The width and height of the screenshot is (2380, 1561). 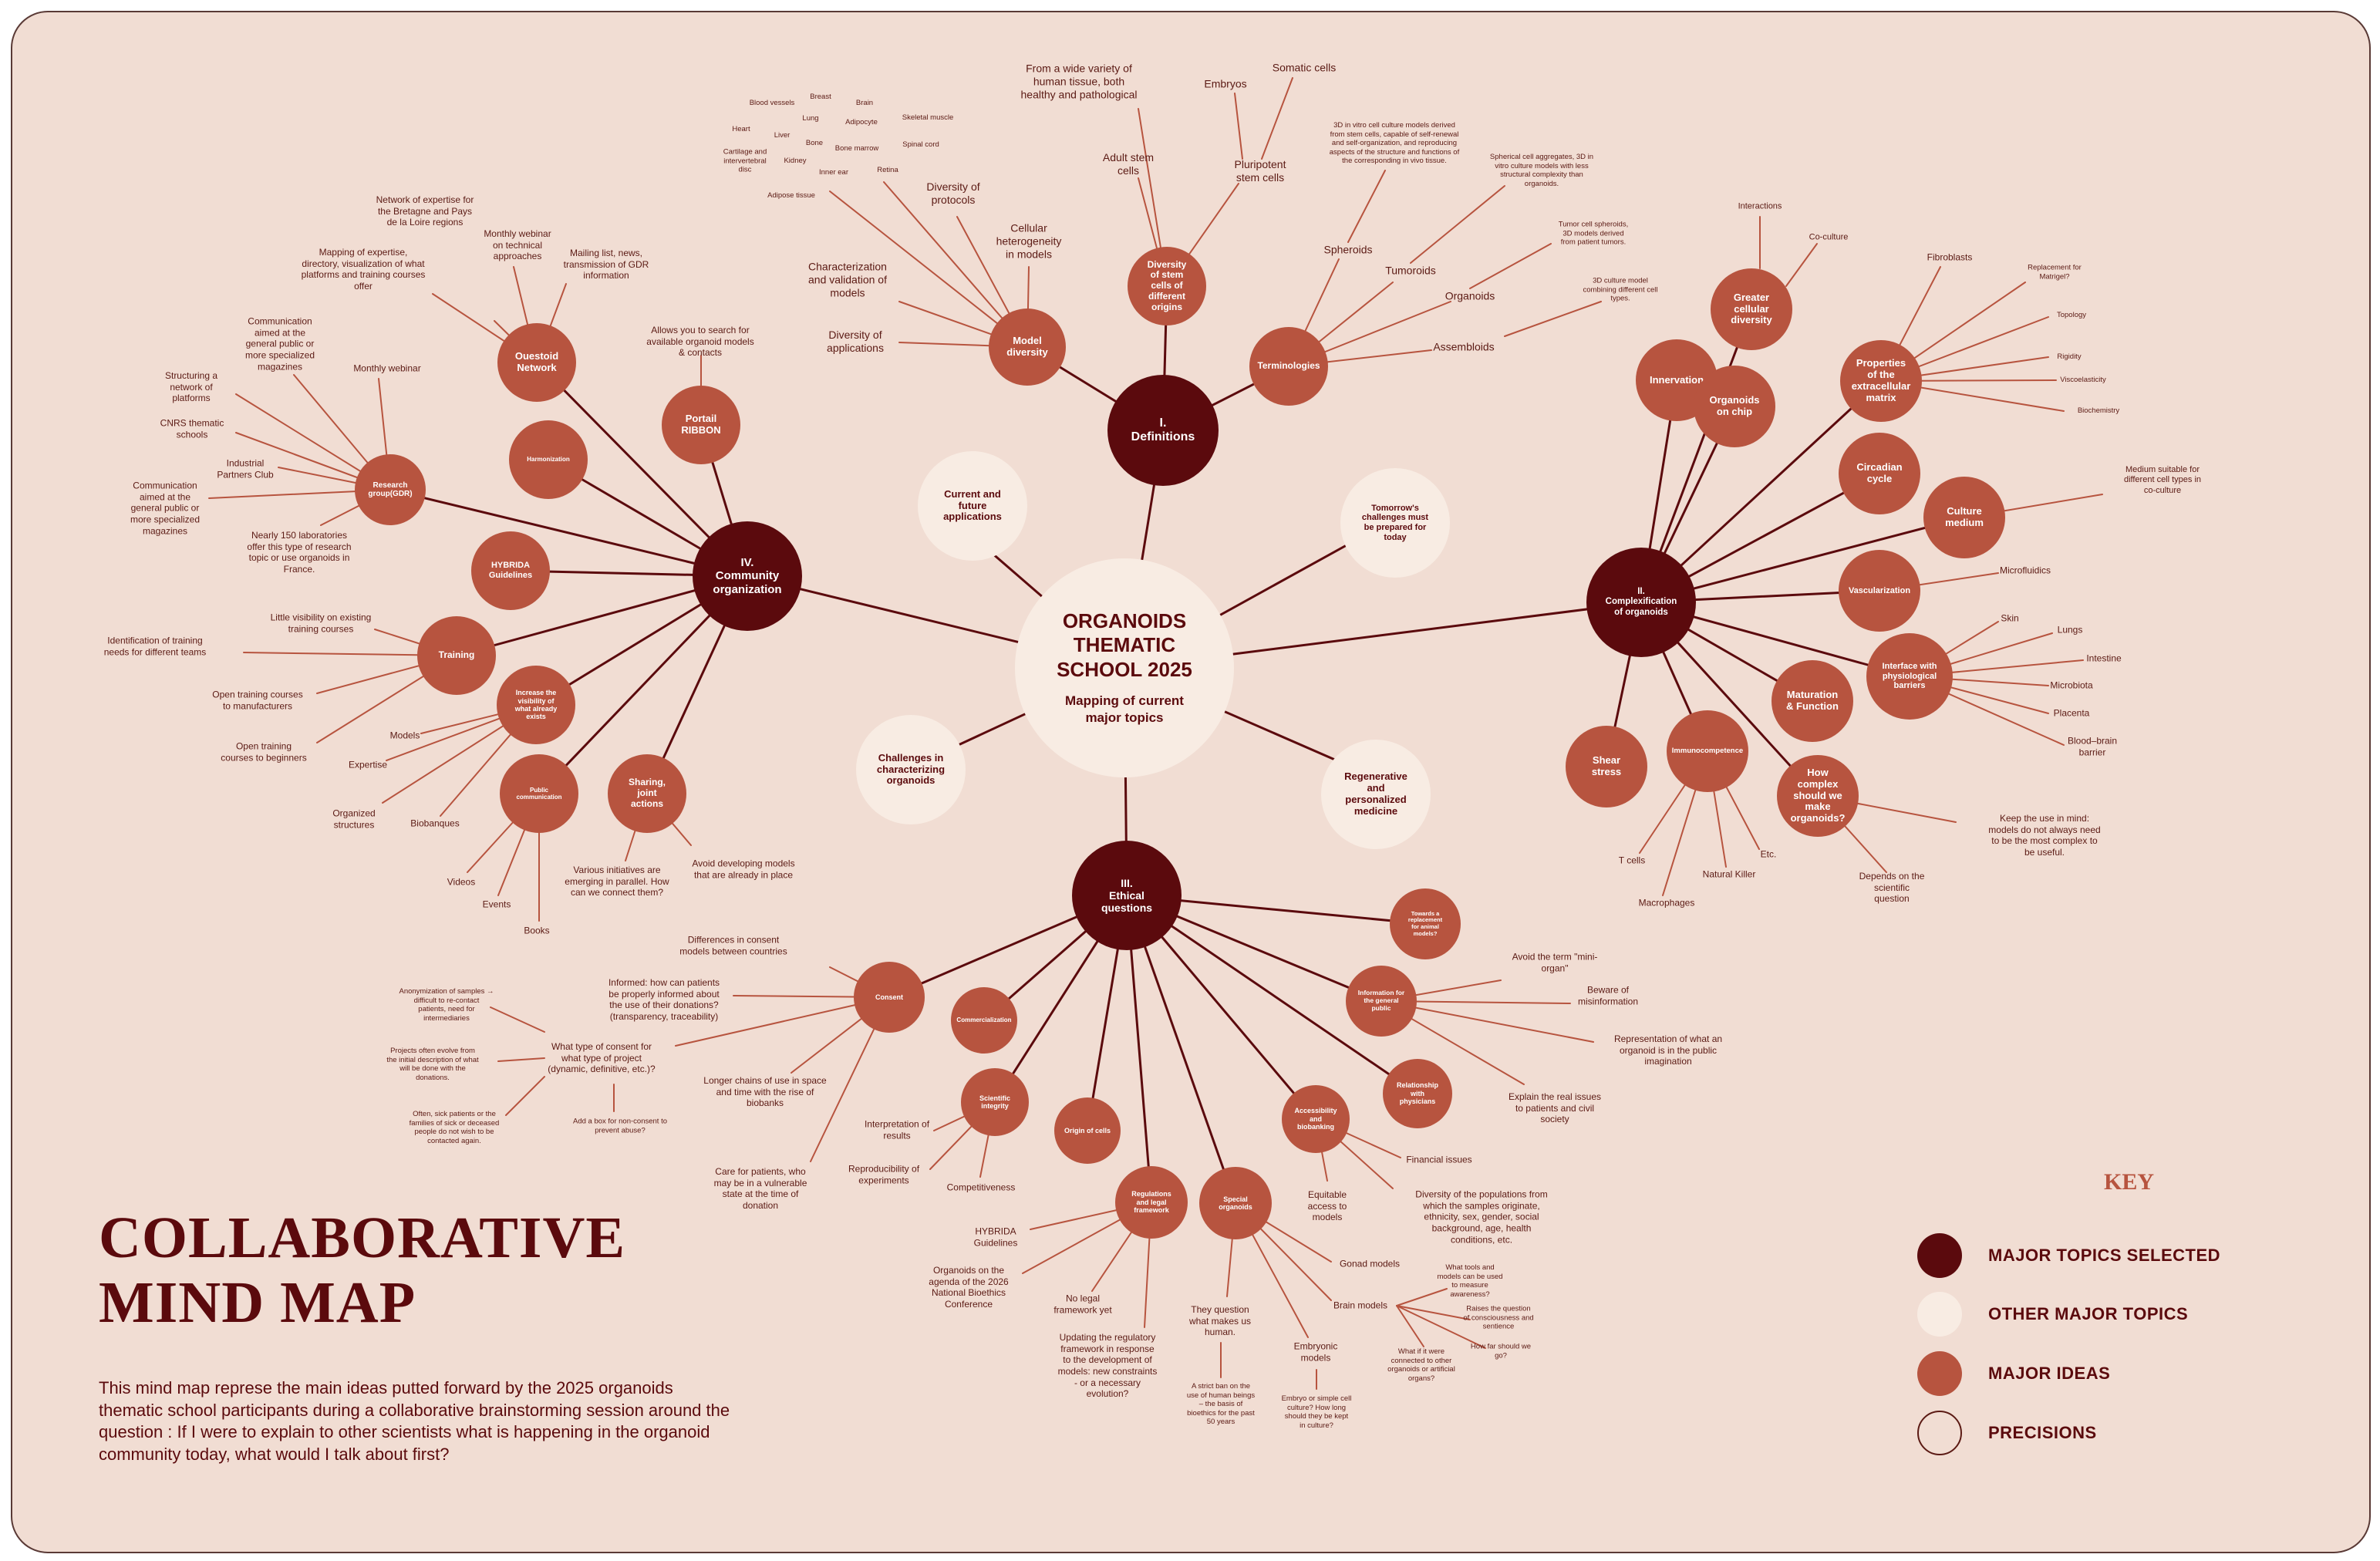 I want to click on key-item-precisions: PRECISIONS, so click(x=2007, y=1433).